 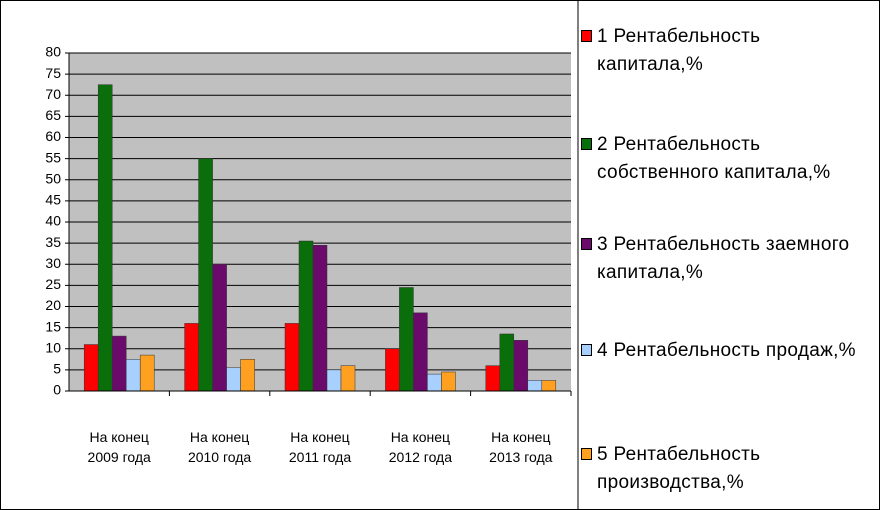 I want to click on x-tick-label: На конец 2009 года, so click(x=119, y=447).